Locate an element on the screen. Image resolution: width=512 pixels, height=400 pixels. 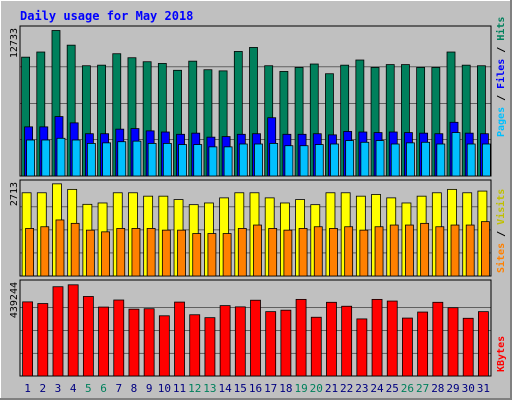
x-tick-label-day-13: 13 is located at coordinates (209, 388).